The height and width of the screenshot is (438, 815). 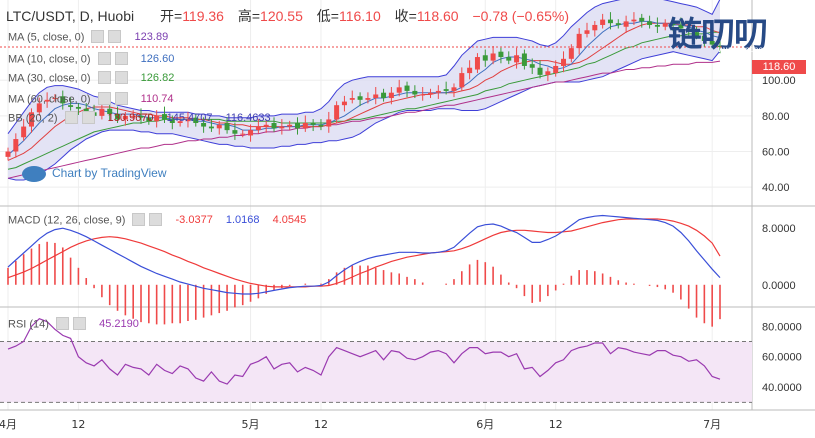 I want to click on tradingview-watermark: Chart by TradingView, so click(x=94, y=174).